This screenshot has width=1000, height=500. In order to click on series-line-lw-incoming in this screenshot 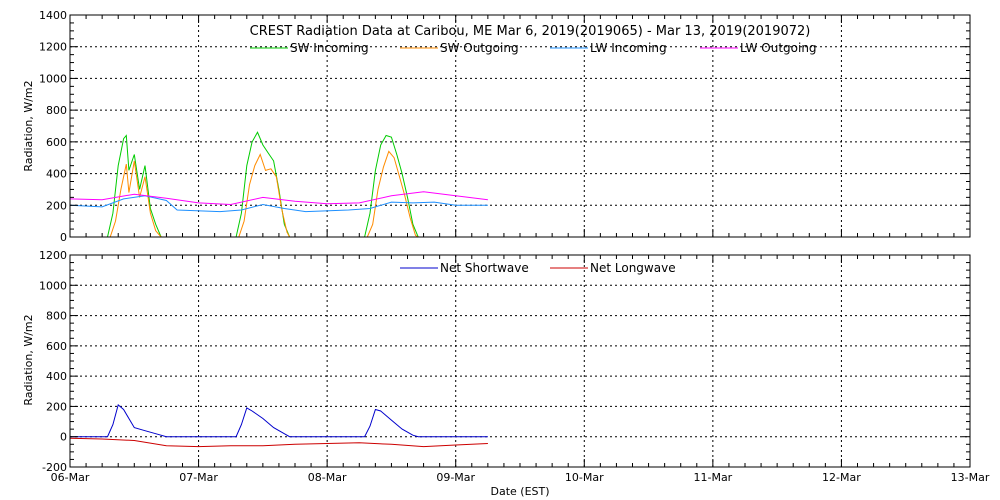, I will do `click(278, 204)`.